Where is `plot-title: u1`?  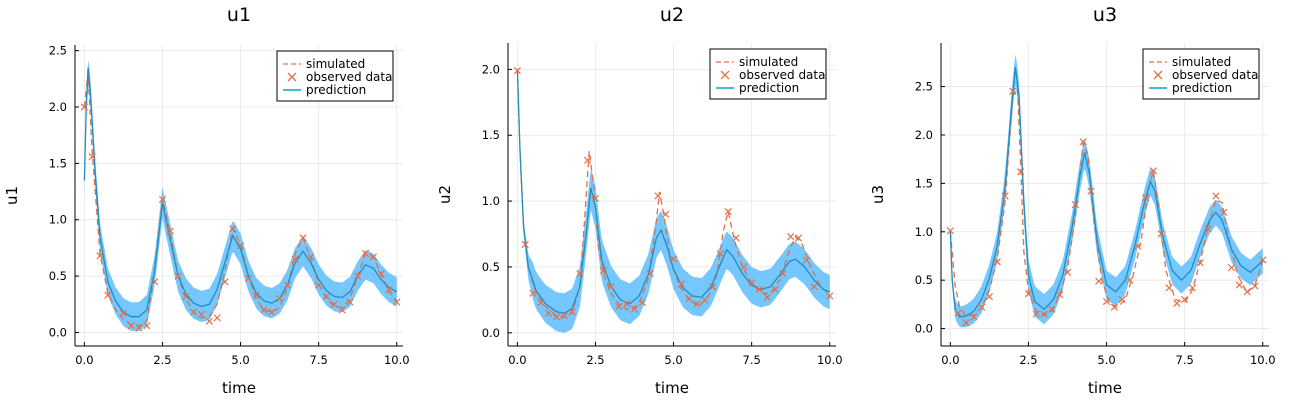 plot-title: u1 is located at coordinates (239, 15).